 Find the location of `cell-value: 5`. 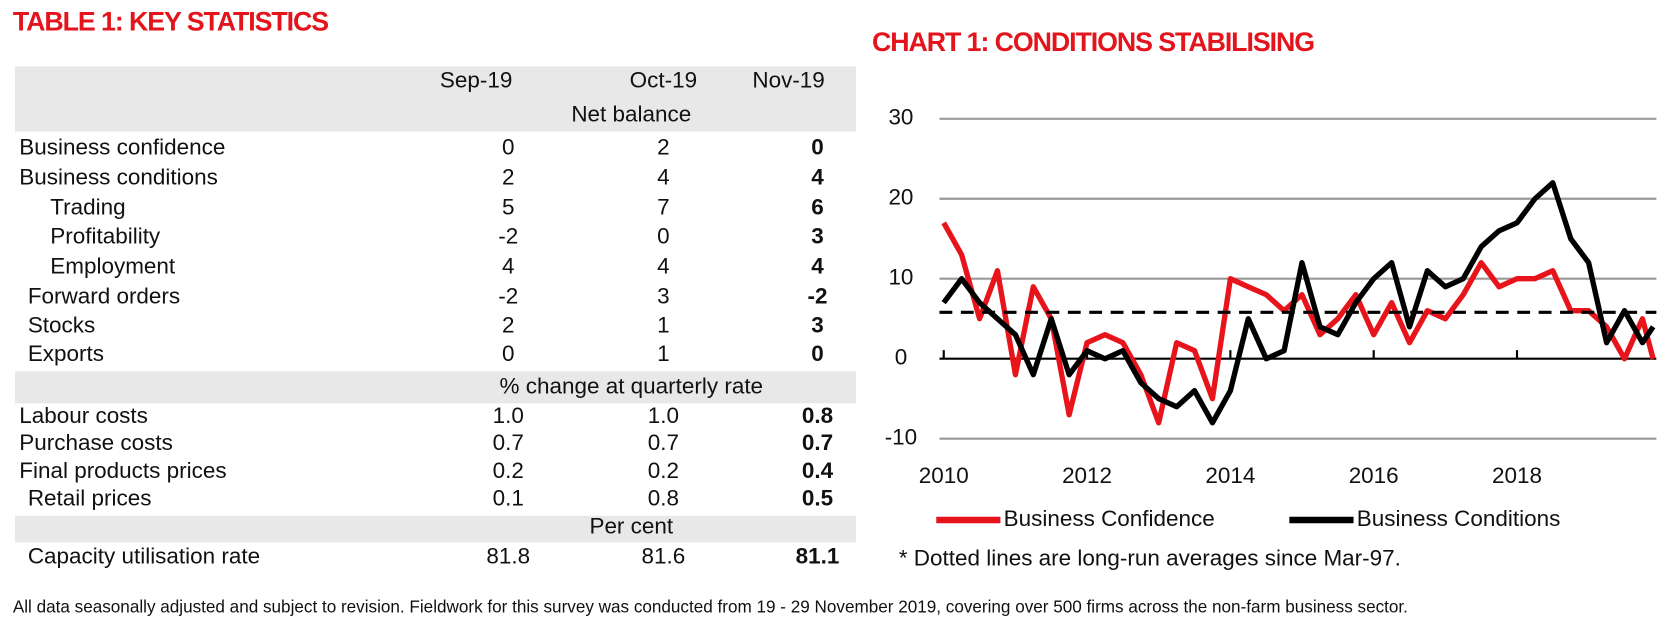

cell-value: 5 is located at coordinates (508, 207).